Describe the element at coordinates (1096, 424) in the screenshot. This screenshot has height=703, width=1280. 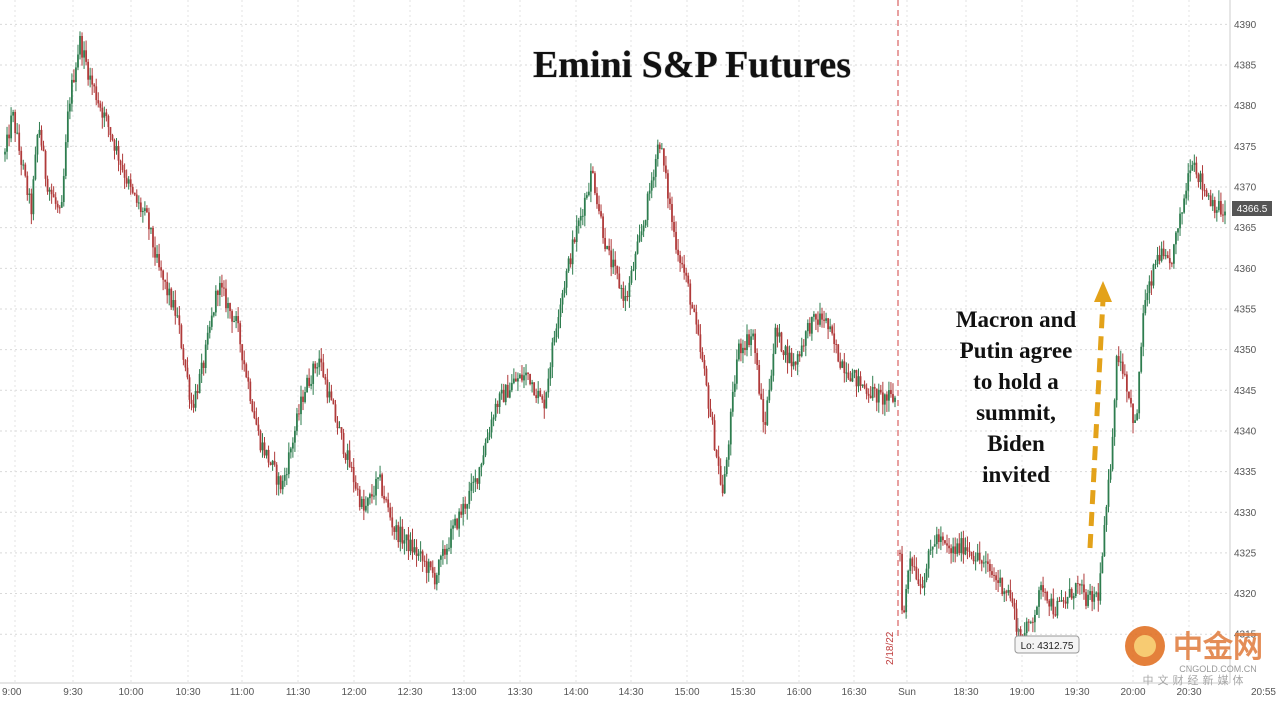
I see `annotation-arrow-shaft` at that location.